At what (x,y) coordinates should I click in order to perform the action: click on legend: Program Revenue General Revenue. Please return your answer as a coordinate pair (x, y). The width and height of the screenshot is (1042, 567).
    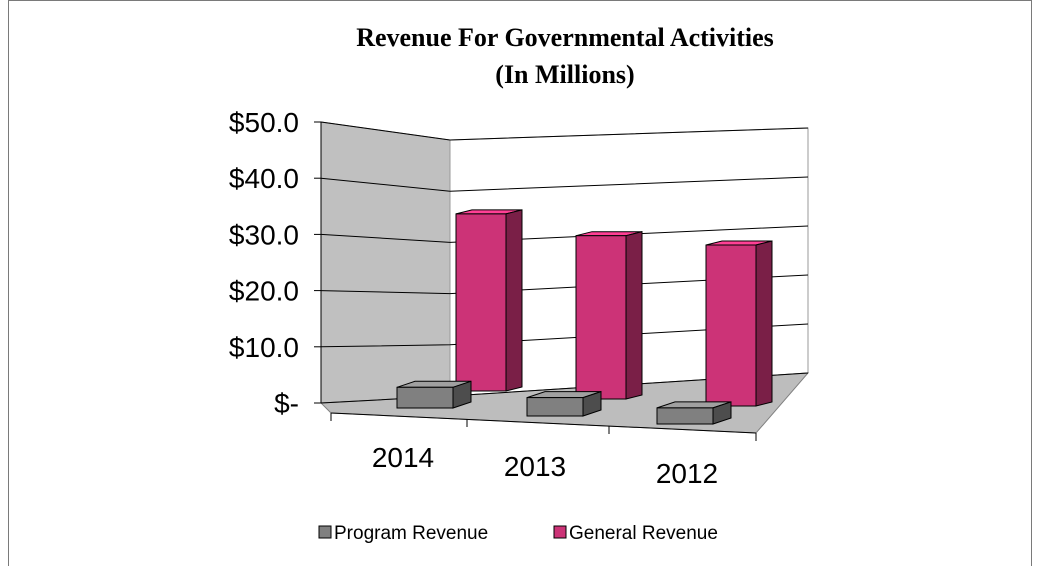
    Looking at the image, I should click on (518, 533).